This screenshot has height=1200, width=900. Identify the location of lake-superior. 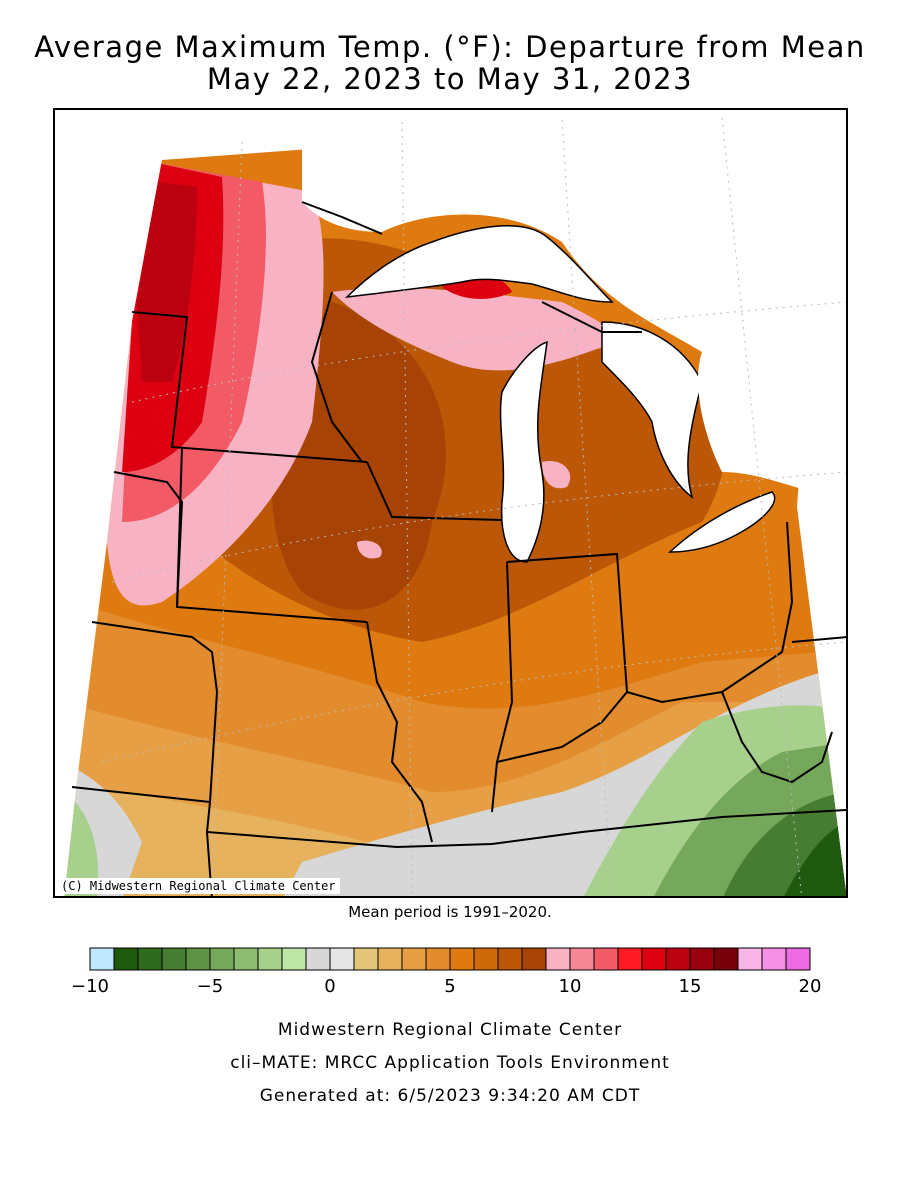
(479, 264).